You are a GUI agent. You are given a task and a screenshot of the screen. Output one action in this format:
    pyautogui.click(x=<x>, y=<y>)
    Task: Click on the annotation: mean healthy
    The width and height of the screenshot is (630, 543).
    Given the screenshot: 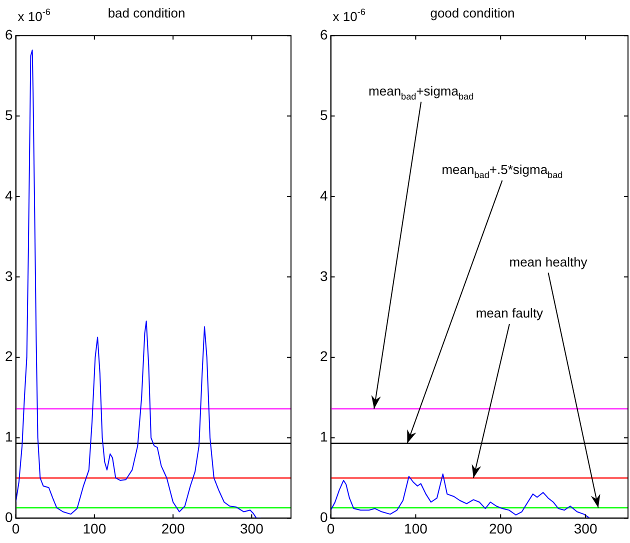 What is the action you would take?
    pyautogui.click(x=548, y=262)
    